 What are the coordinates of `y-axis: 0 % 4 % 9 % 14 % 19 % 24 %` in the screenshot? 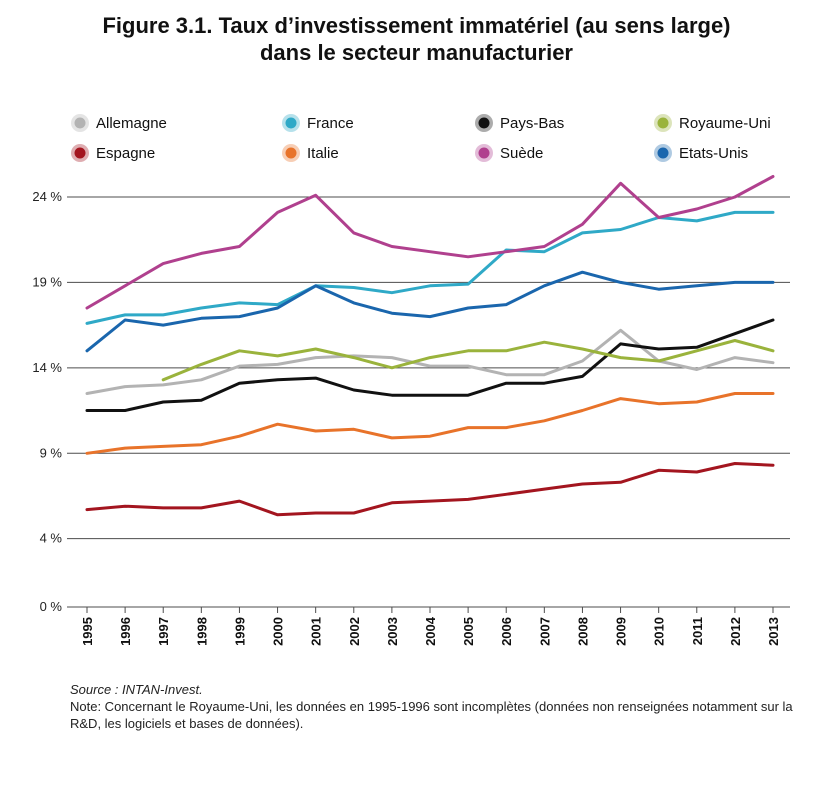 It's located at (47, 401).